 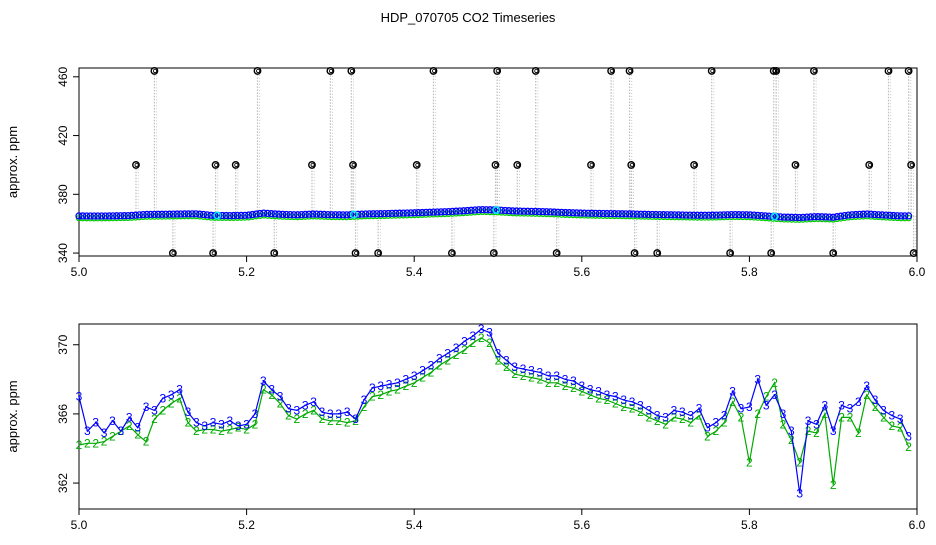 What do you see at coordinates (749, 272) in the screenshot?
I see `x-tick-label: 5.8` at bounding box center [749, 272].